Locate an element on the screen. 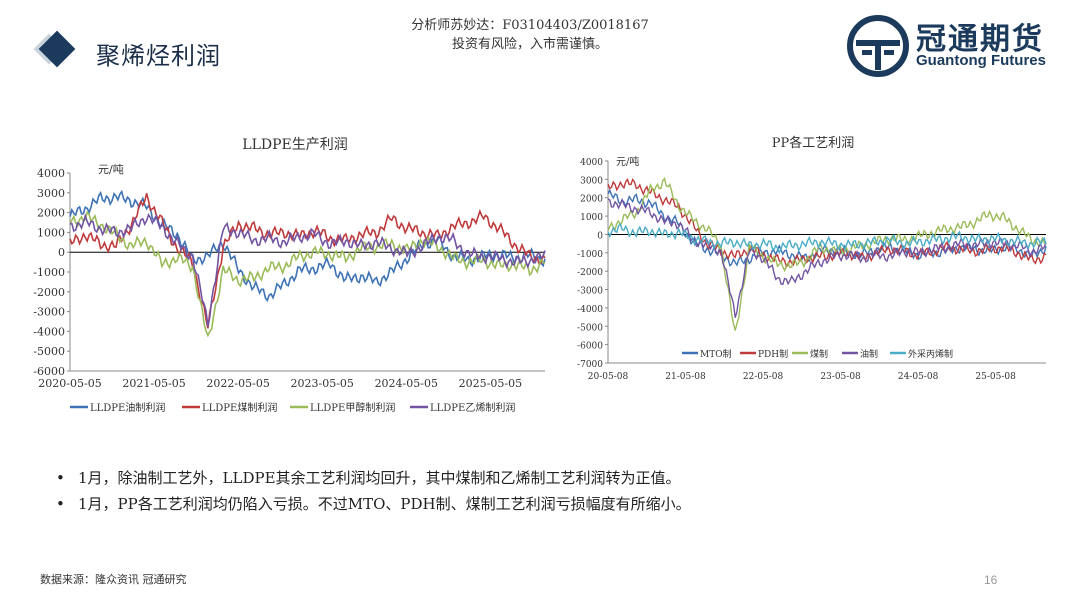 The height and width of the screenshot is (607, 1080). legend-item: LLDPE油制利润 is located at coordinates (117, 407).